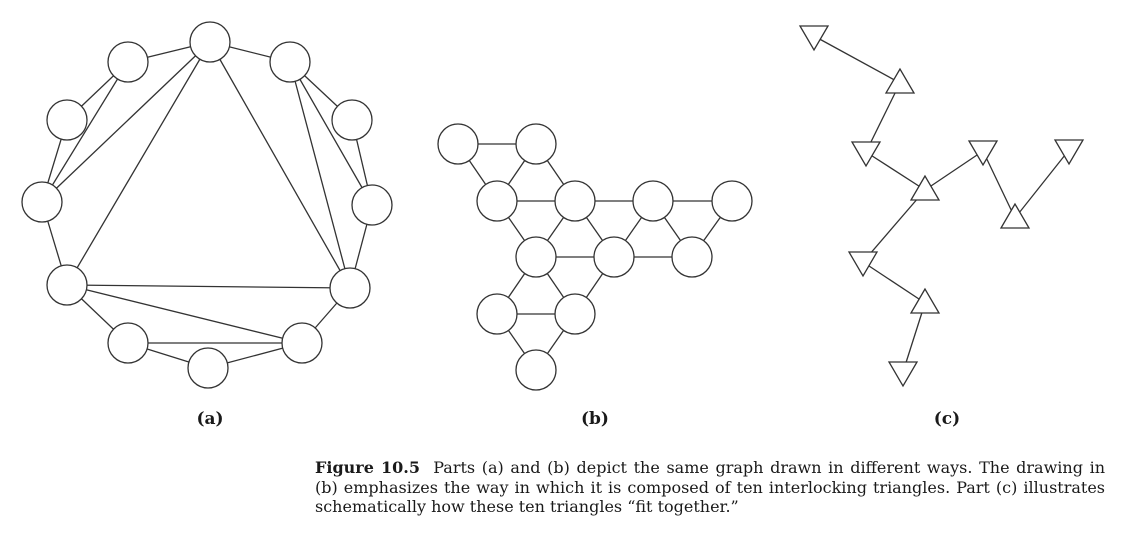 The width and height of the screenshot is (1121, 537). What do you see at coordinates (367, 467) in the screenshot?
I see `figure-number: Figure 10.5` at bounding box center [367, 467].